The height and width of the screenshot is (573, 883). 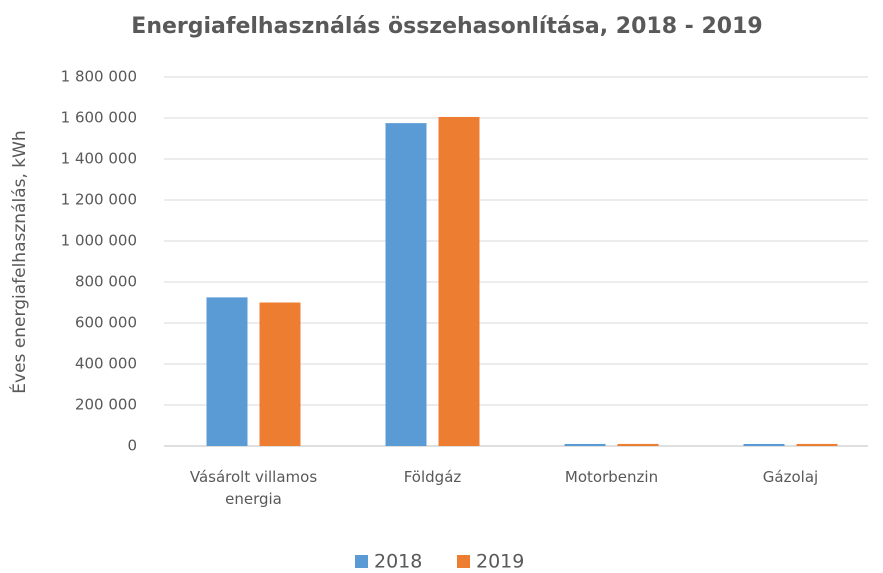 What do you see at coordinates (106, 323) in the screenshot?
I see `y-tick-label: 600 000` at bounding box center [106, 323].